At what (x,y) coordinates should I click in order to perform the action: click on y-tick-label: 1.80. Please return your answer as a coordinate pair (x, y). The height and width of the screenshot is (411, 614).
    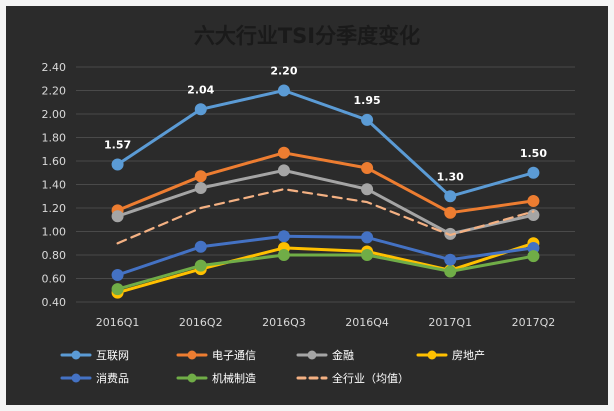
    Looking at the image, I should click on (54, 138).